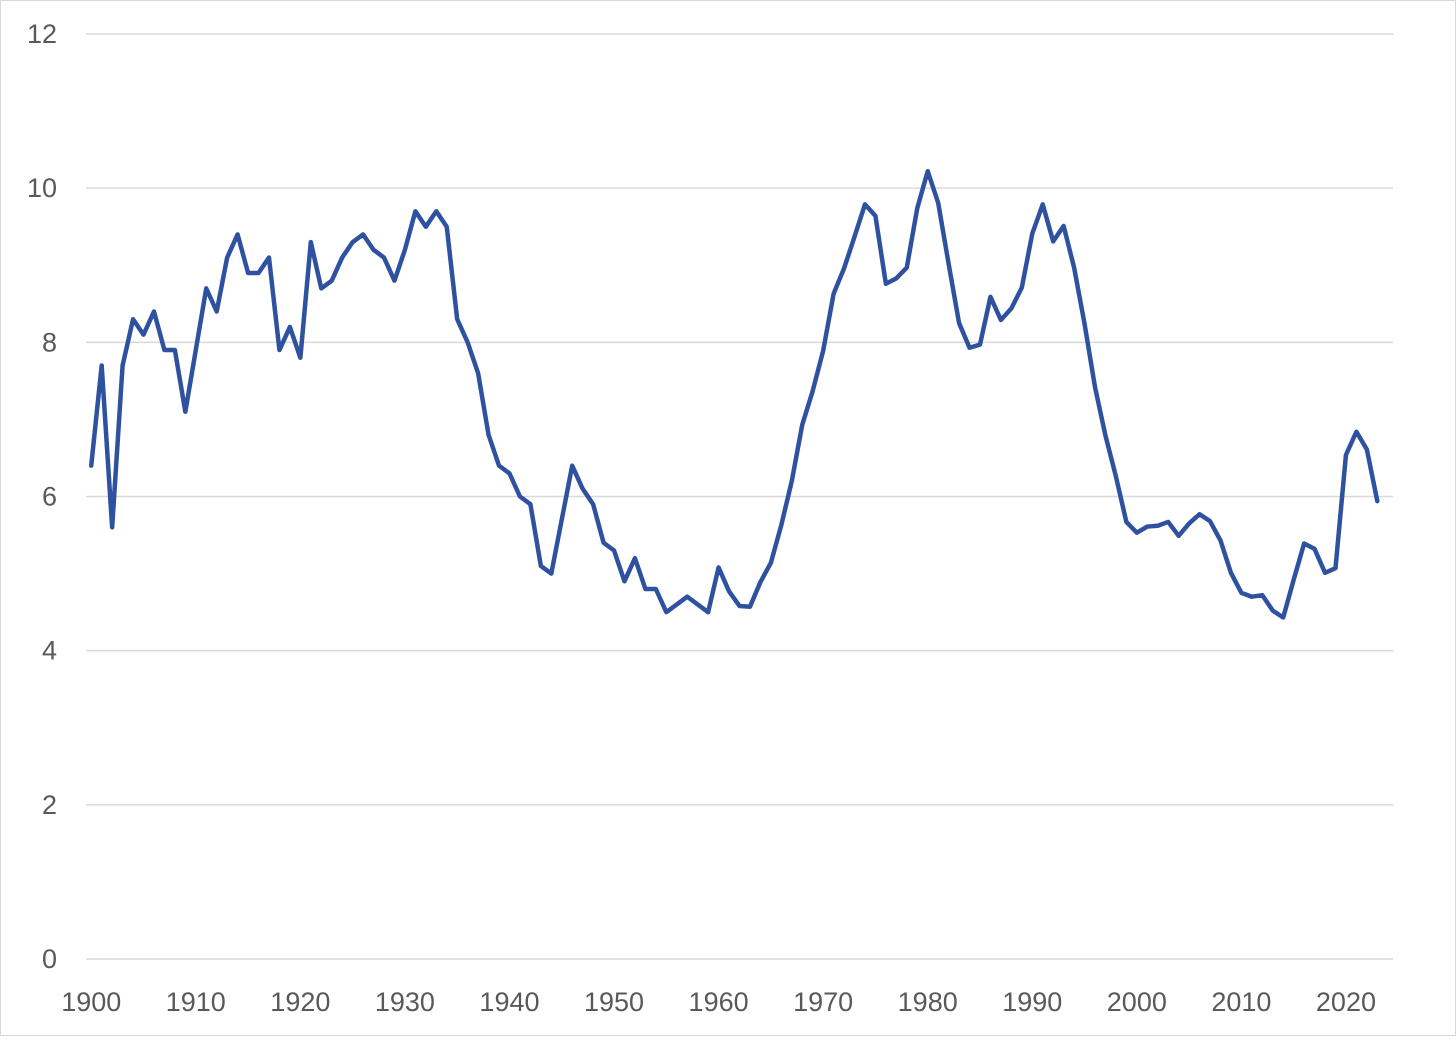 The width and height of the screenshot is (1456, 1040). What do you see at coordinates (49, 805) in the screenshot?
I see `y-tick-label: 2` at bounding box center [49, 805].